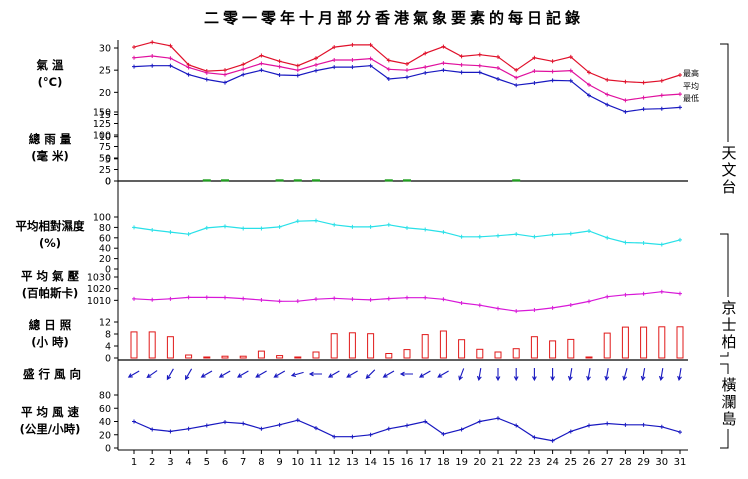 This screenshot has height=479, width=748. Describe the element at coordinates (105, 93) in the screenshot. I see `temperature-tick-label: 20` at that location.